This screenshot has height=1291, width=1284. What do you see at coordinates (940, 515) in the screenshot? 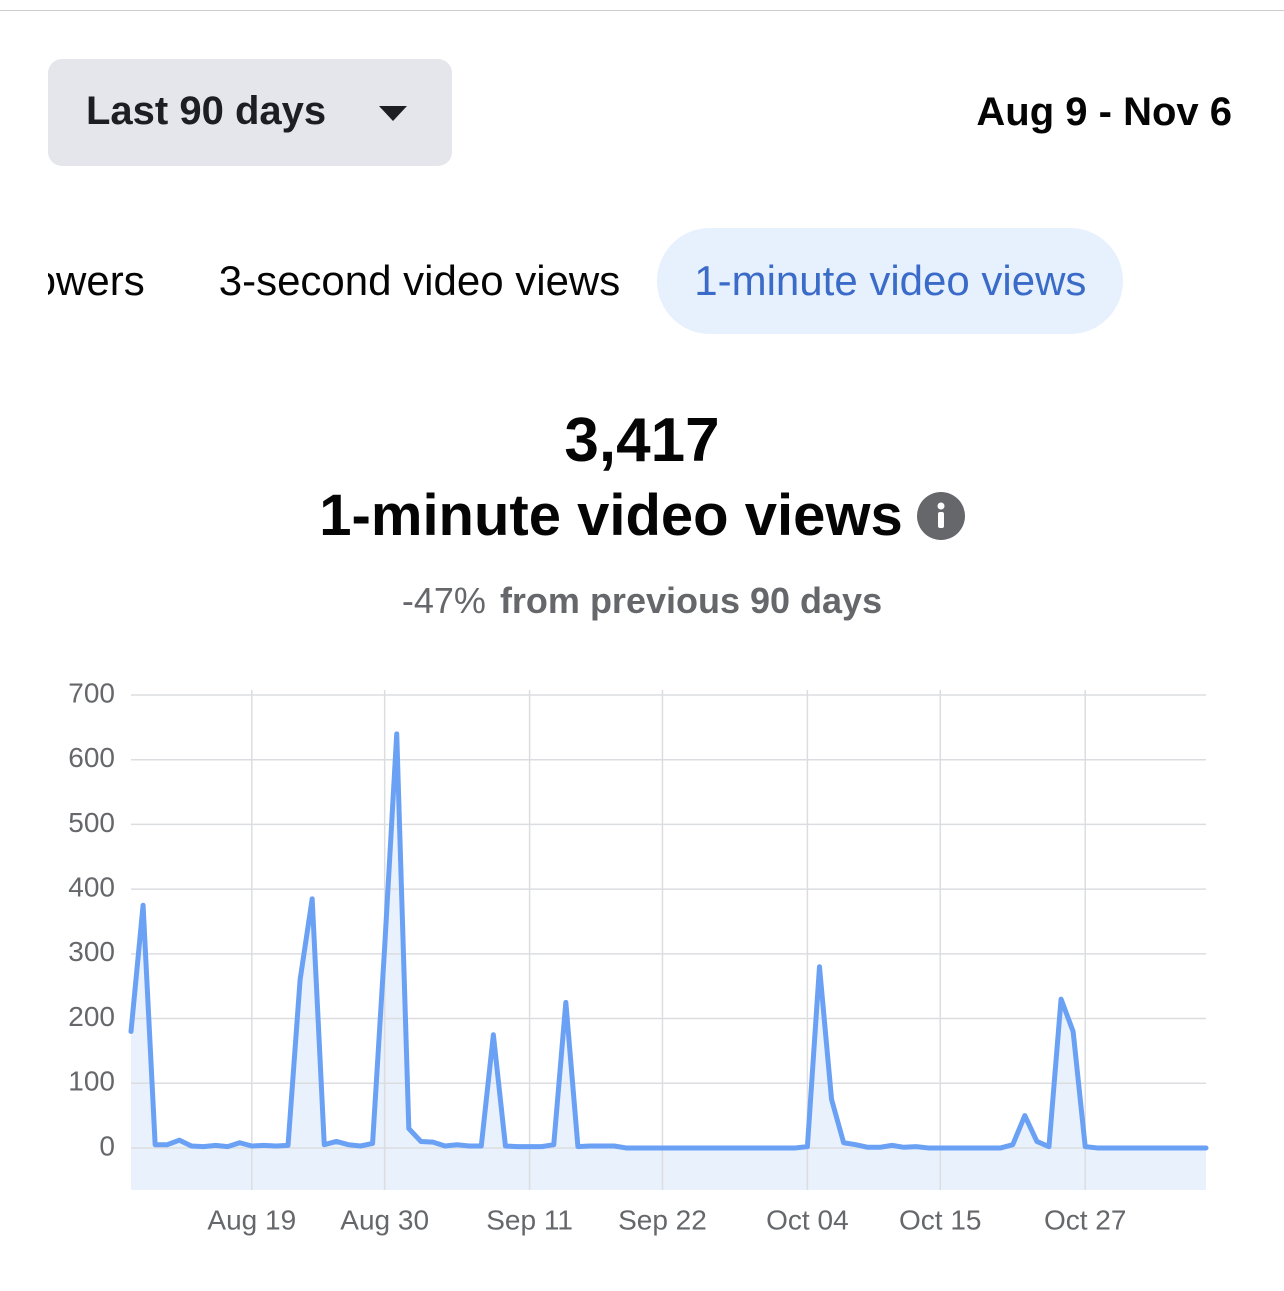
I see `info-icon` at bounding box center [940, 515].